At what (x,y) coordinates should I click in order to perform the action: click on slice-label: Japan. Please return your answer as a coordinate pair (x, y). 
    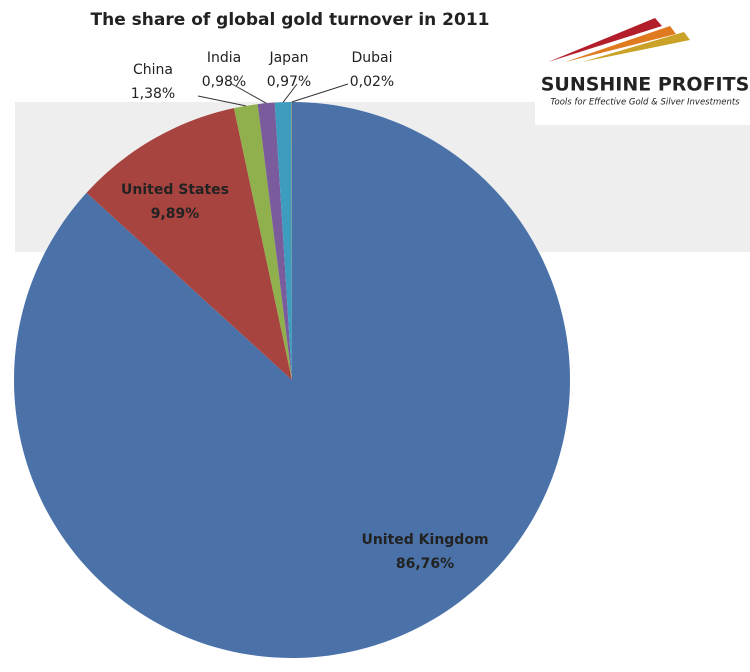
    Looking at the image, I should click on (288, 58).